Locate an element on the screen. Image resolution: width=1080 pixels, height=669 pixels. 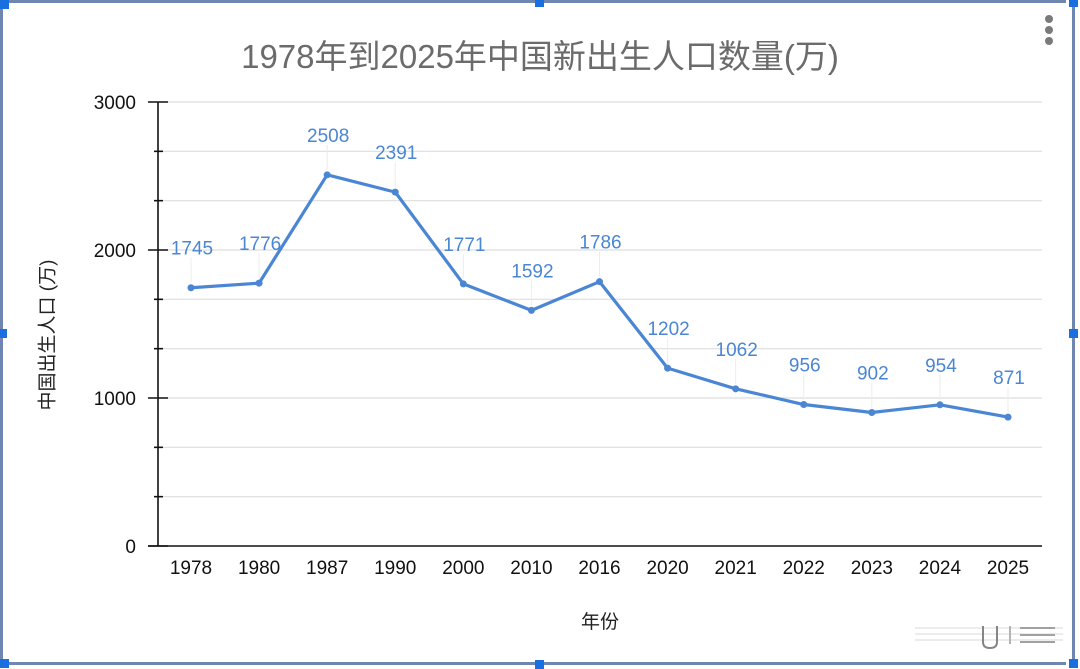
data-label: 1786 is located at coordinates (600, 243).